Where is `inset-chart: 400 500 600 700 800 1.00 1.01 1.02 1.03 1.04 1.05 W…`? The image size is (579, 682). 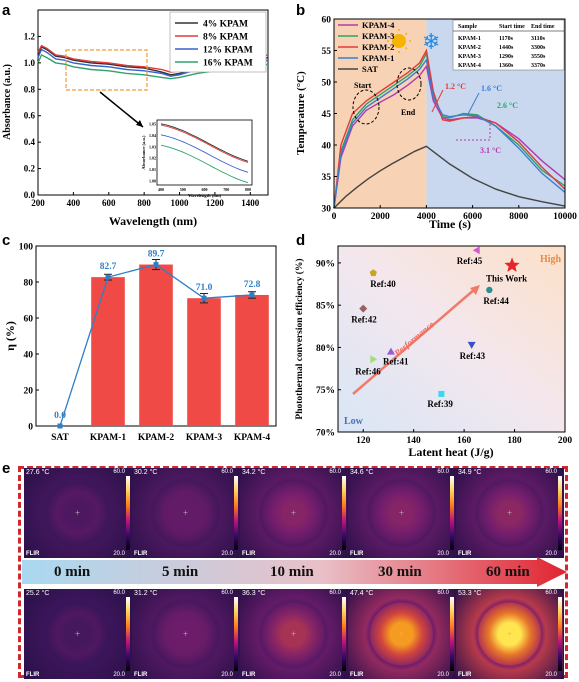 inset-chart: 400 500 600 700 800 1.00 1.01 1.02 1.03 1.04 1.05 W… is located at coordinates (197, 158).